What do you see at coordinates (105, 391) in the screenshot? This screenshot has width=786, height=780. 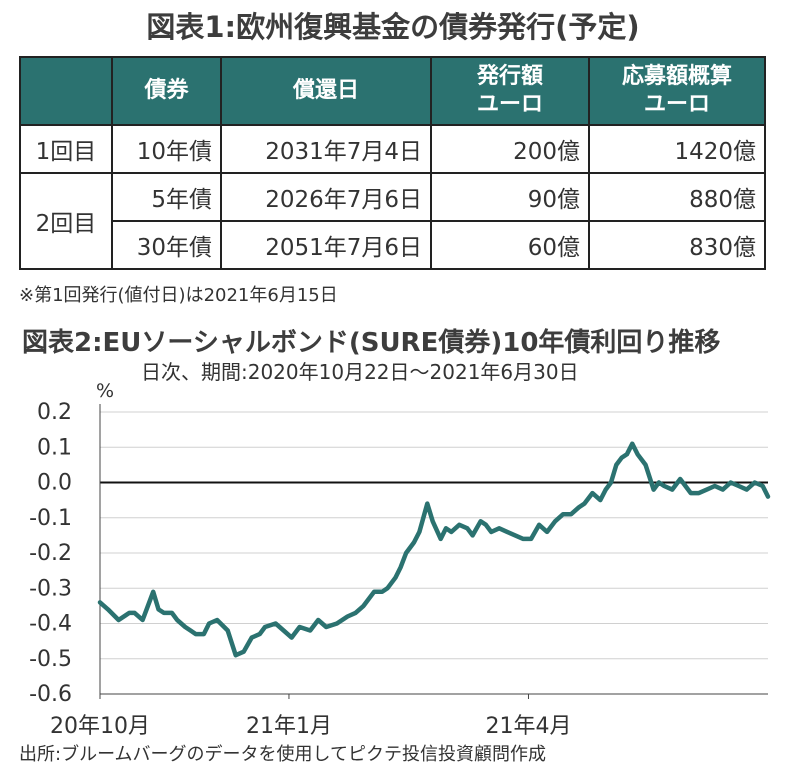 I see `y-unit-label: %` at bounding box center [105, 391].